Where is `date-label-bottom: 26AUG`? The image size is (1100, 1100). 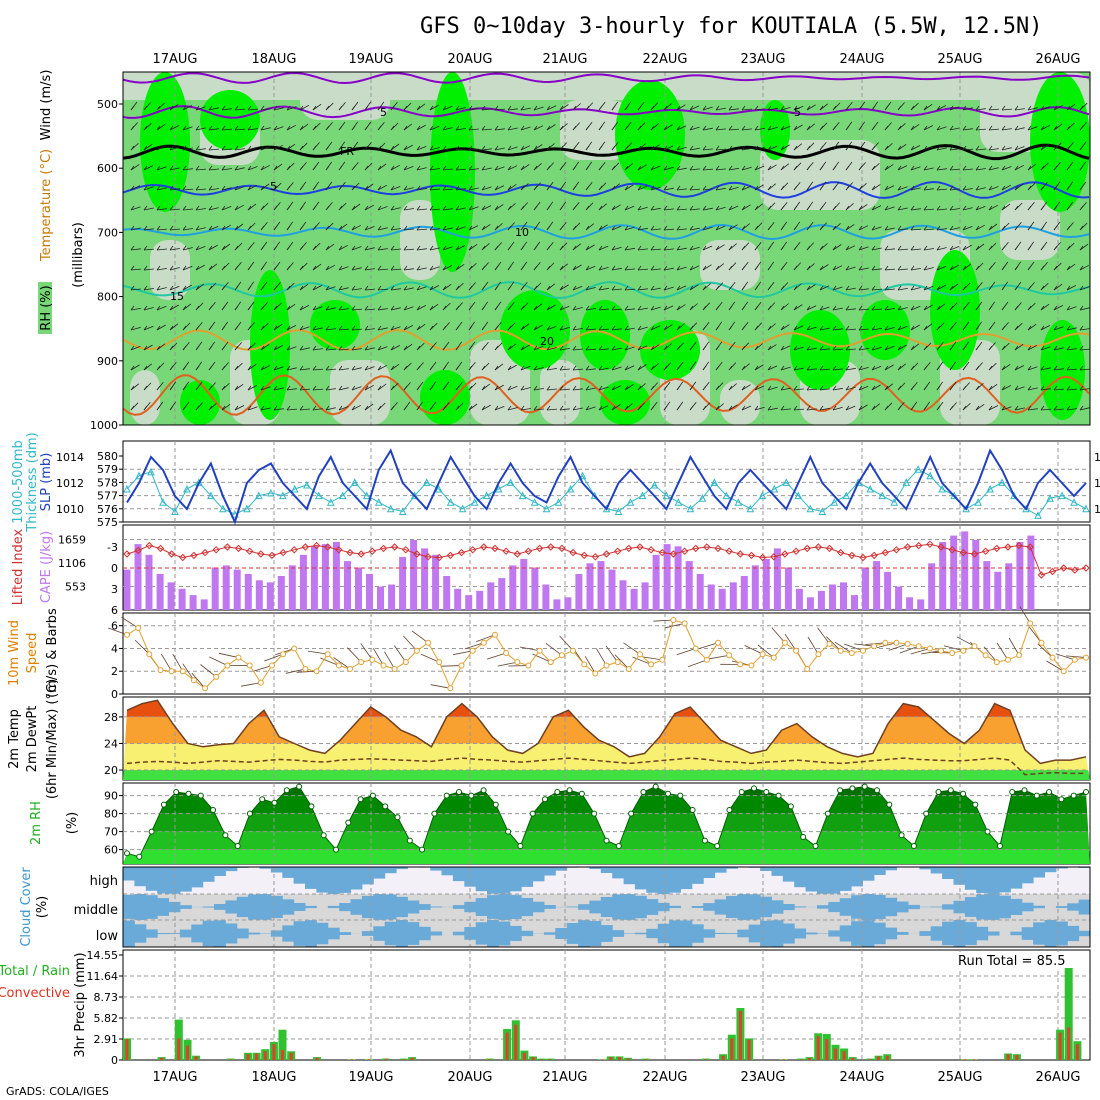
date-label-bottom: 26AUG is located at coordinates (1057, 1077).